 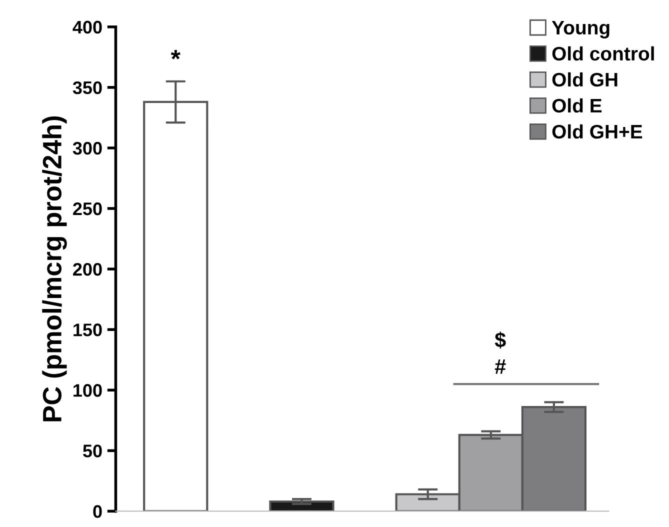 I want to click on annotation: #, so click(x=500, y=367).